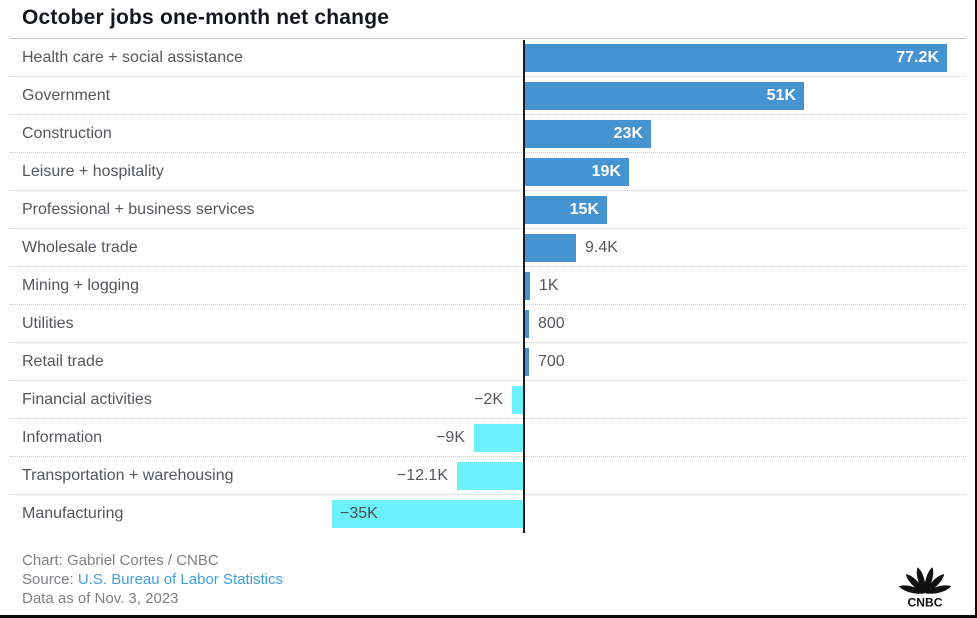 The width and height of the screenshot is (977, 618). What do you see at coordinates (606, 171) in the screenshot?
I see `value-label: 19K` at bounding box center [606, 171].